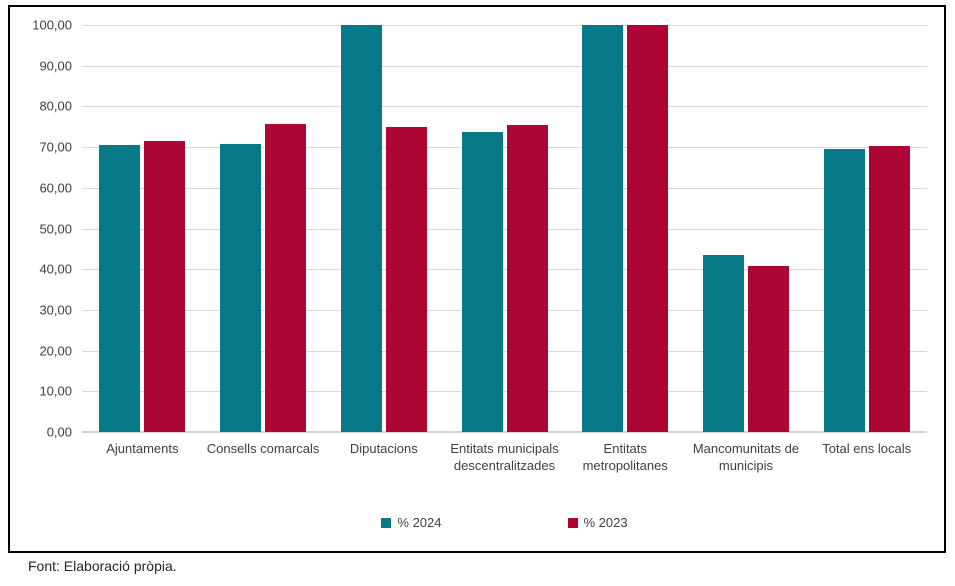  What do you see at coordinates (527, 278) in the screenshot?
I see `bar-2023-entitats-municipals-descentralitzades` at bounding box center [527, 278].